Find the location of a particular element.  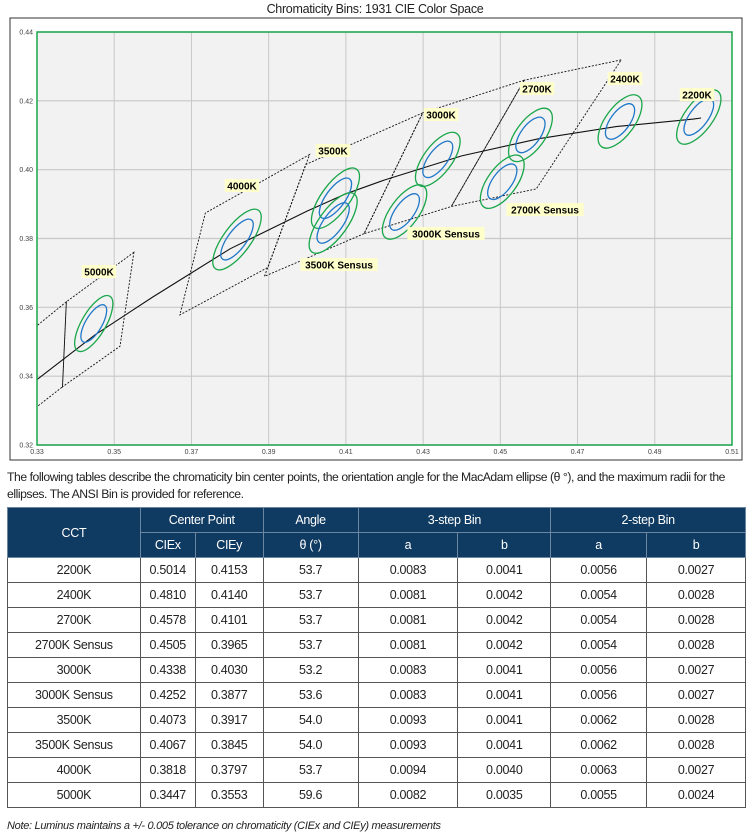

table-cell: 0.0055 is located at coordinates (599, 795).